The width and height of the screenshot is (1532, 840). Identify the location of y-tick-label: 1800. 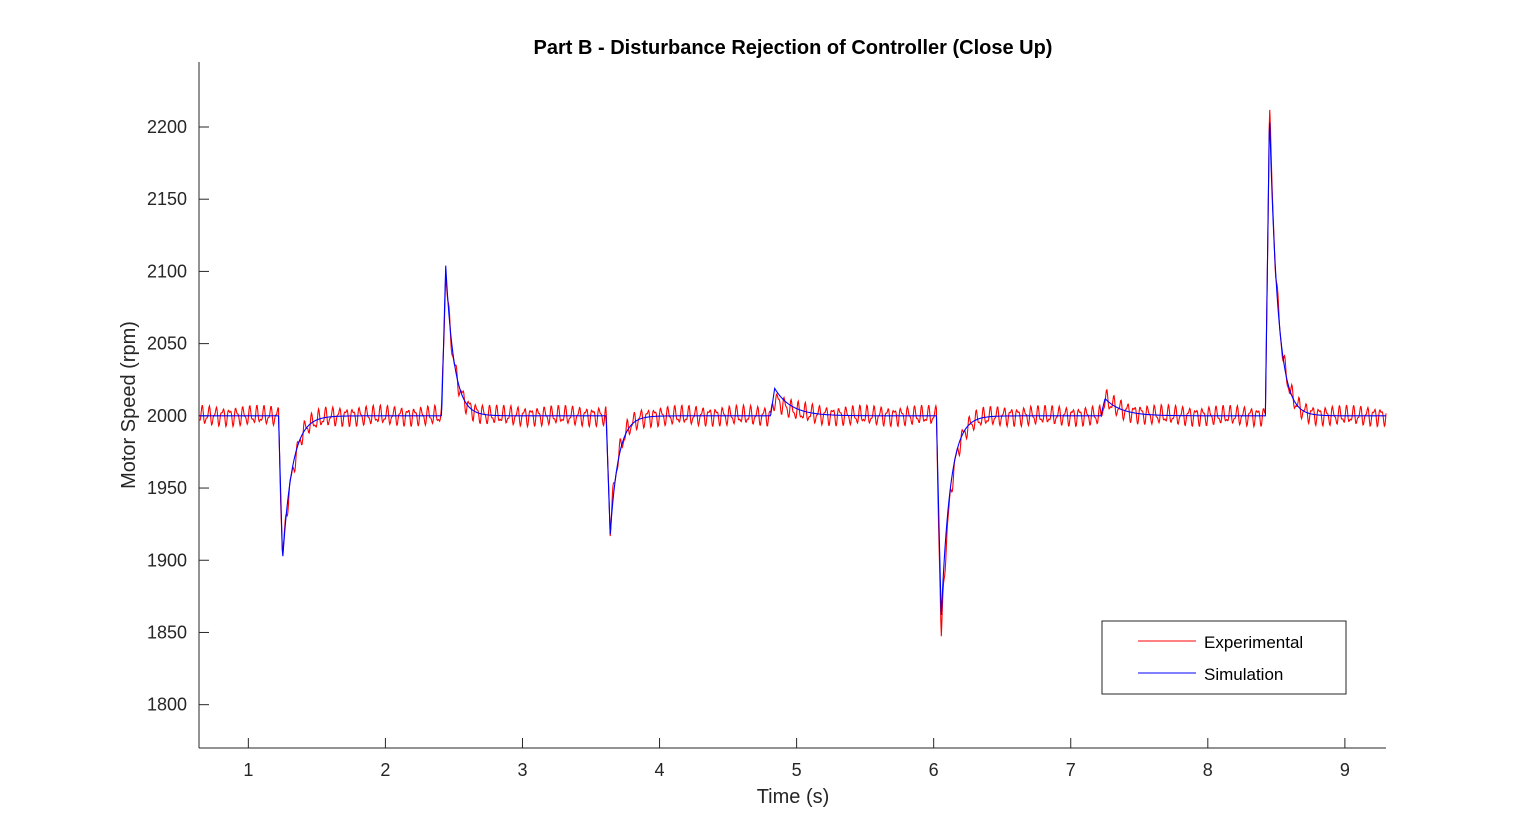
(167, 705).